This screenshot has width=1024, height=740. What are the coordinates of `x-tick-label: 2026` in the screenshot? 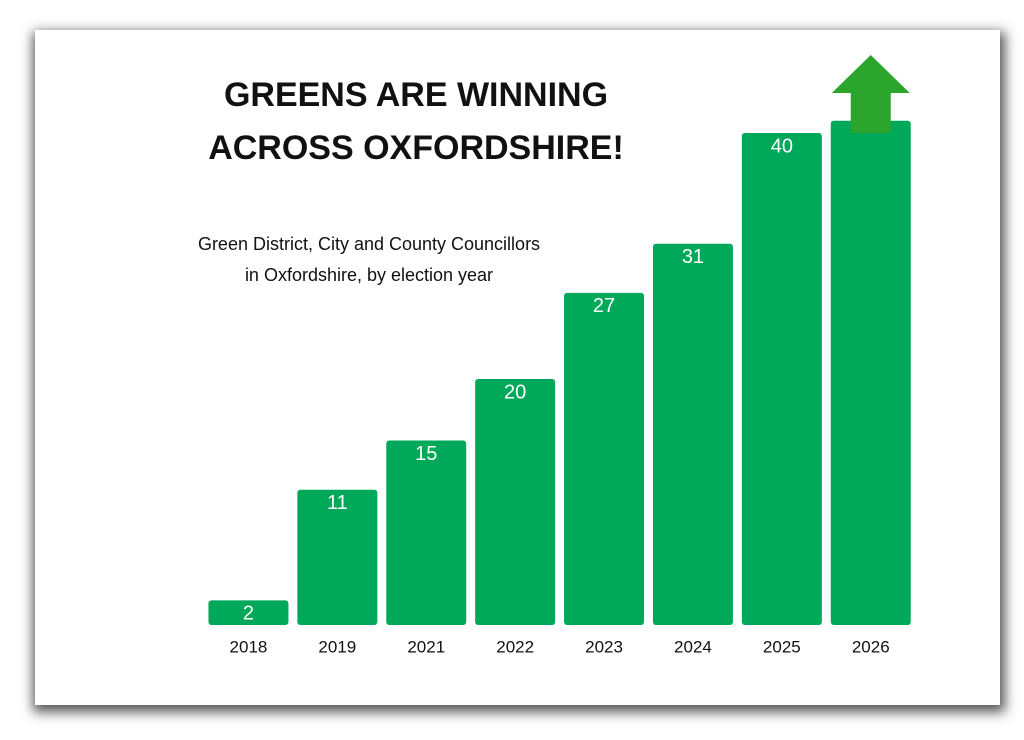 It's located at (871, 646).